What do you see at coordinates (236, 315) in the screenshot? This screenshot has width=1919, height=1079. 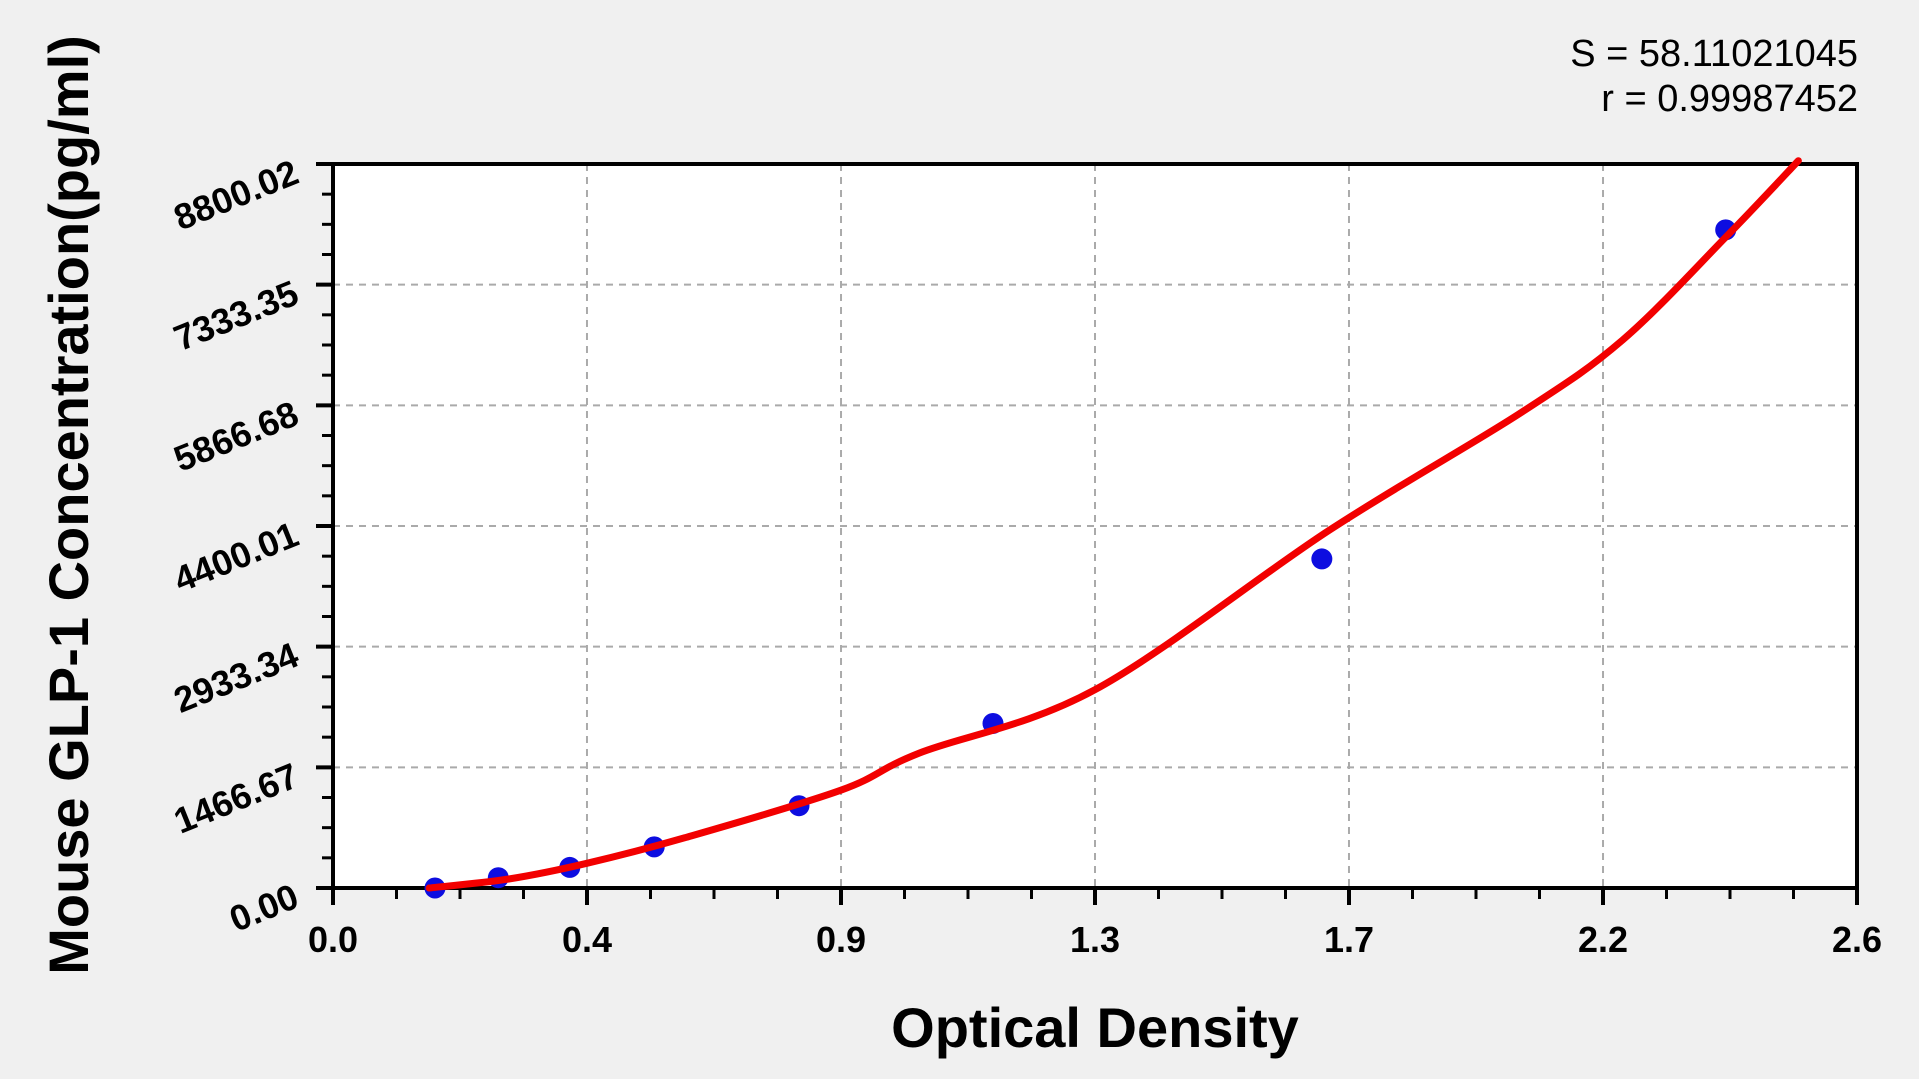 I see `y-tick-label: 7333.35` at bounding box center [236, 315].